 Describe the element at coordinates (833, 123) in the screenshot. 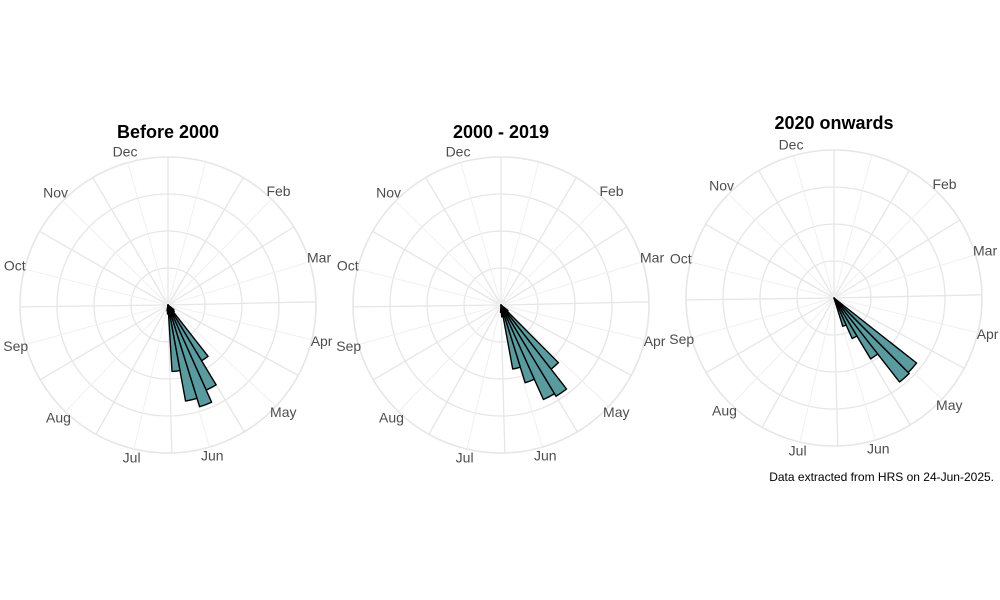

I see `panel-title: 2020 onwards` at that location.